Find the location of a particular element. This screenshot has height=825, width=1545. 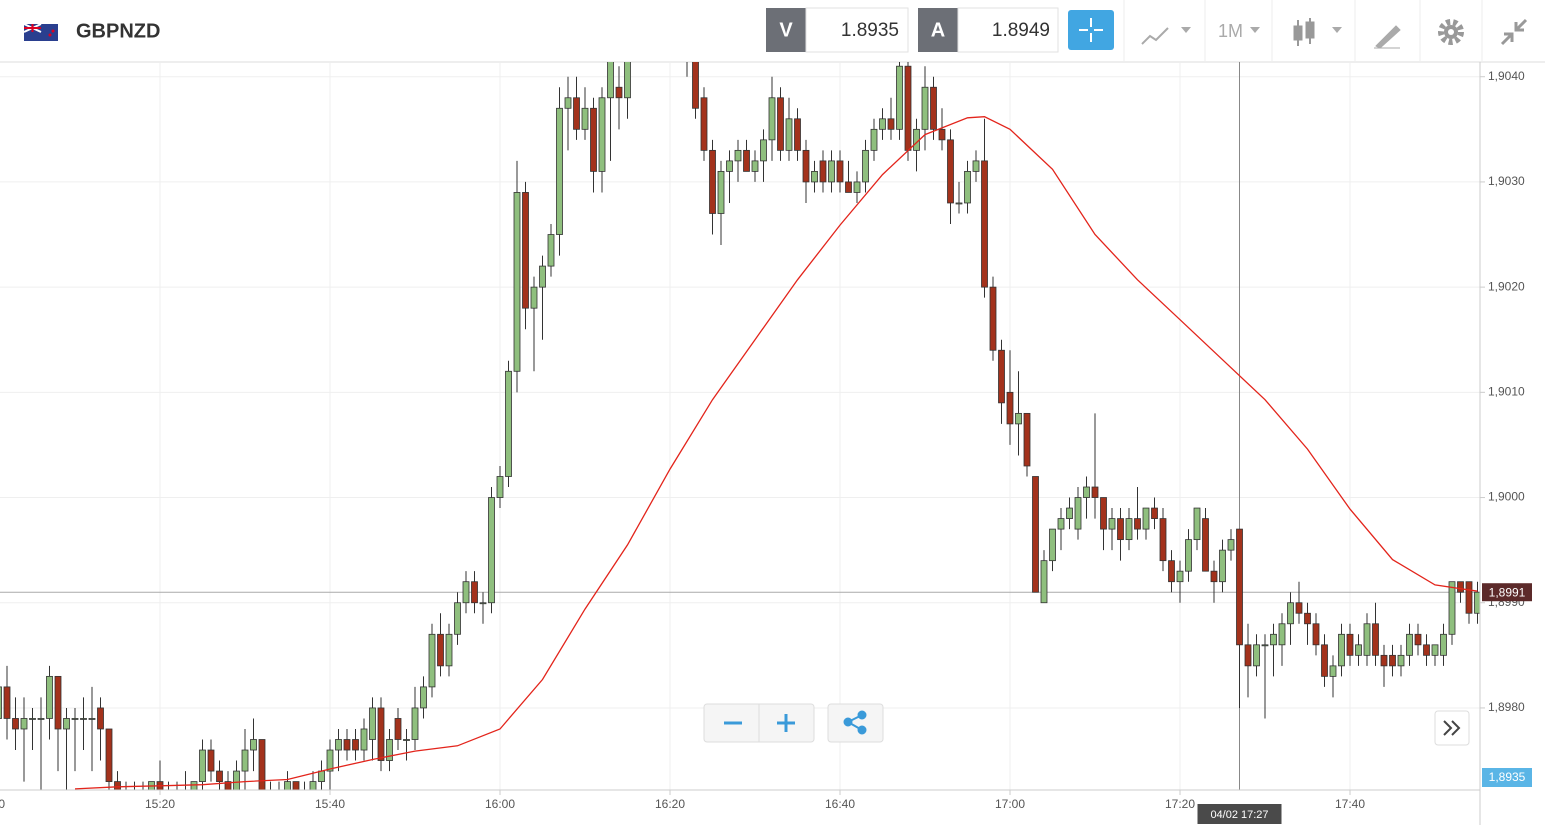

scroll-end-icon is located at coordinates (1452, 728).